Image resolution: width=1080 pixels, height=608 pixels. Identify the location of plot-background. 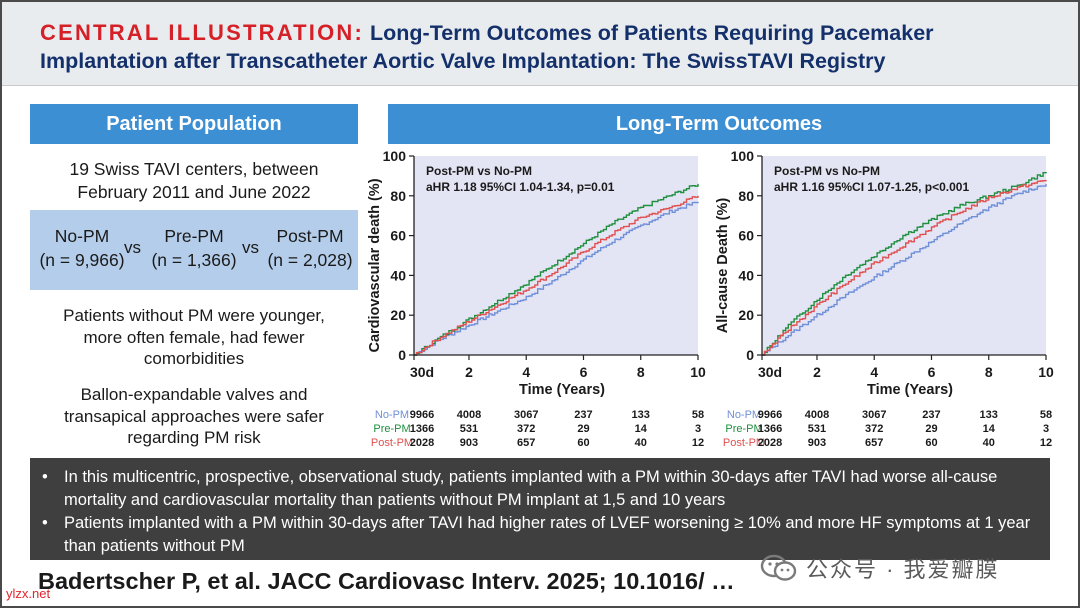
(556, 255).